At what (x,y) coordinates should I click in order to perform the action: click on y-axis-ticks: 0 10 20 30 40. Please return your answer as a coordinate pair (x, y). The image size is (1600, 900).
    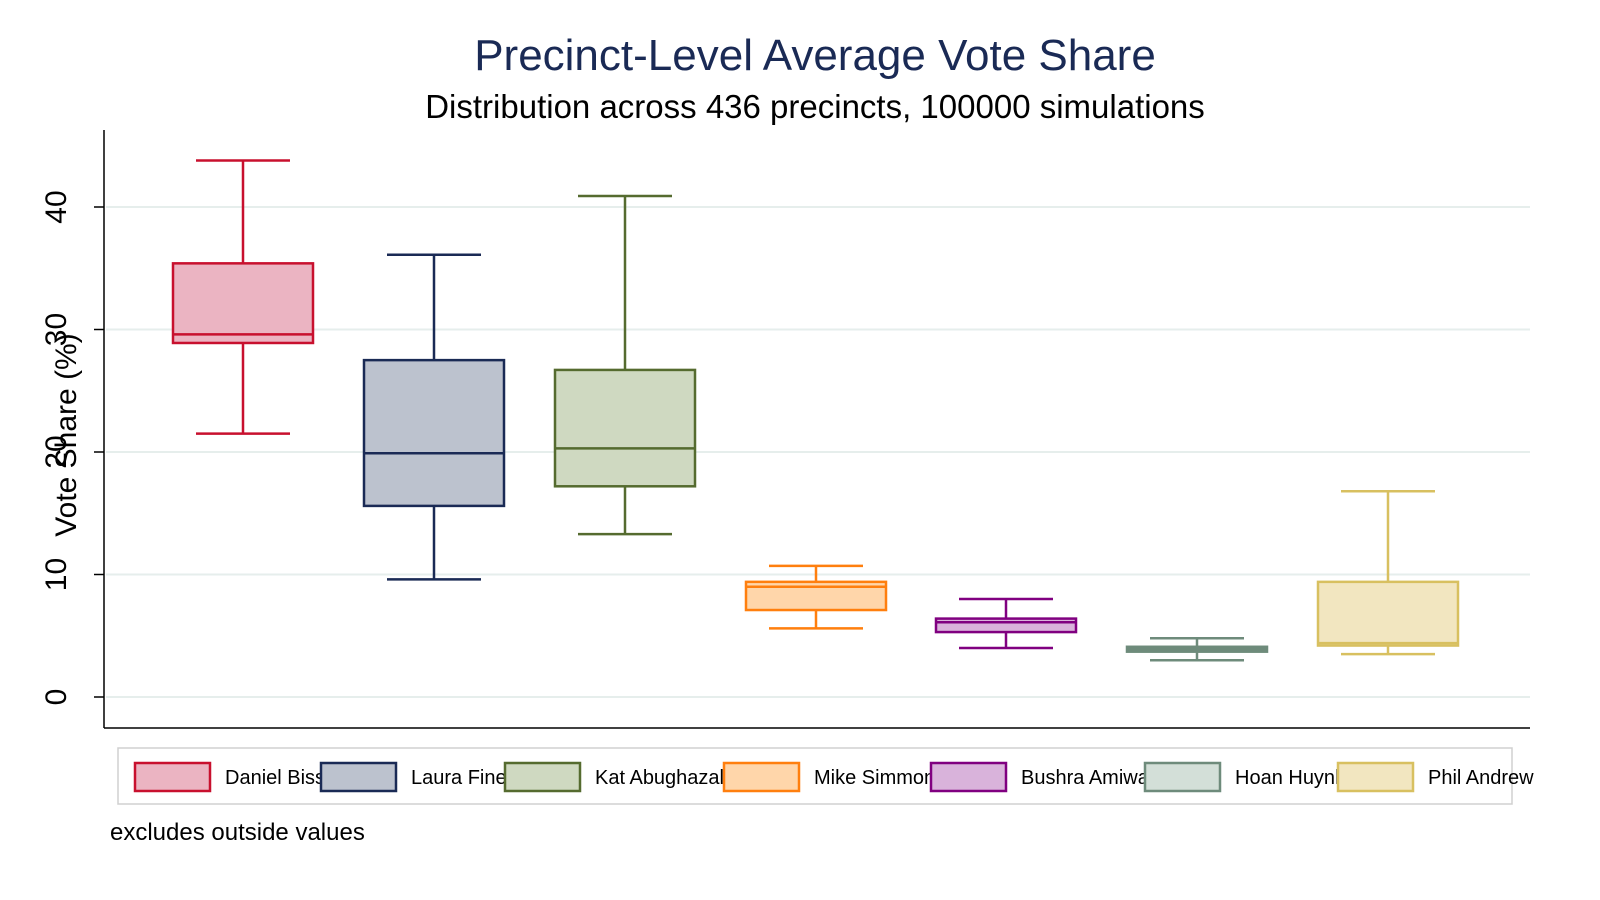
    Looking at the image, I should click on (72, 447).